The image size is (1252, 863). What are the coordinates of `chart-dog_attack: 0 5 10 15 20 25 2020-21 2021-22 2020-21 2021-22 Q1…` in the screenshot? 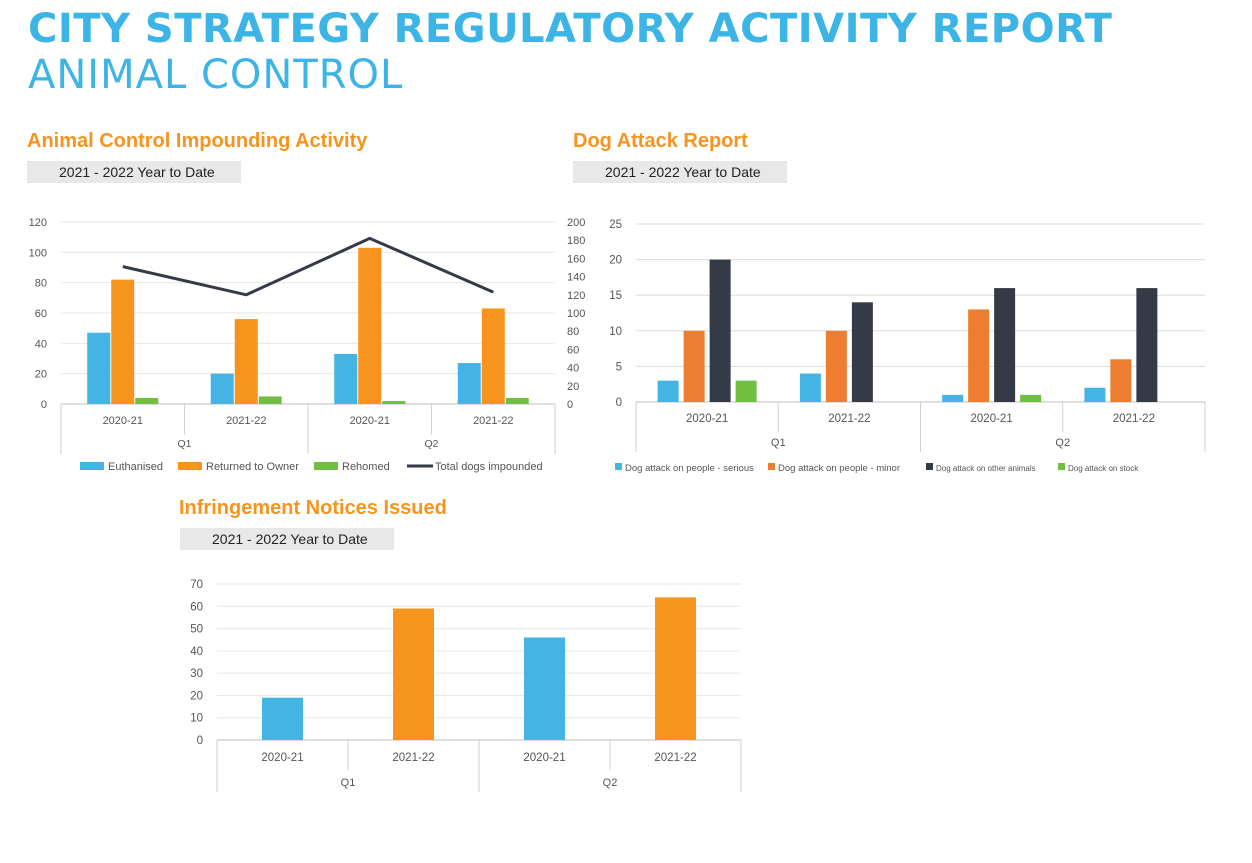 It's located at (907, 346).